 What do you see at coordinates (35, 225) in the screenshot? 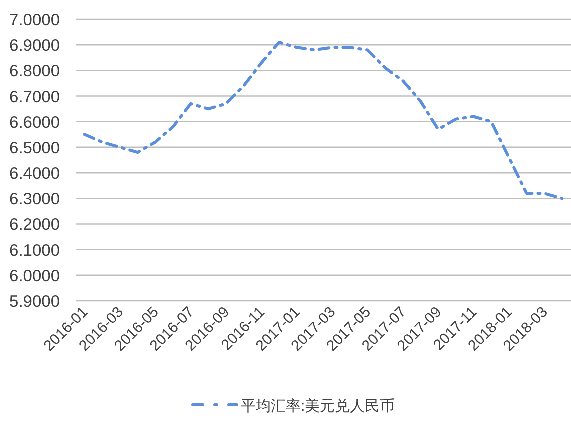
I see `y-tick-label: 6.2000` at bounding box center [35, 225].